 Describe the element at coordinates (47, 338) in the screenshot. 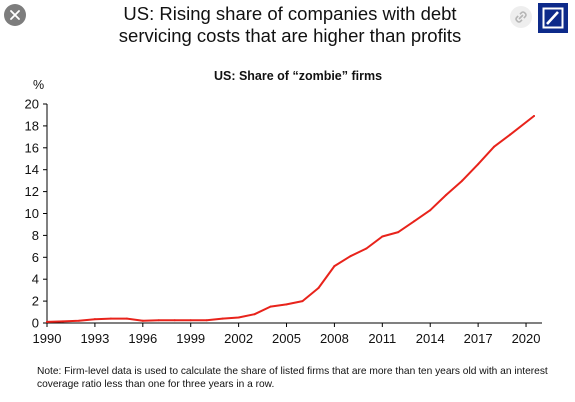

I see `x-tick-label: 1990` at that location.